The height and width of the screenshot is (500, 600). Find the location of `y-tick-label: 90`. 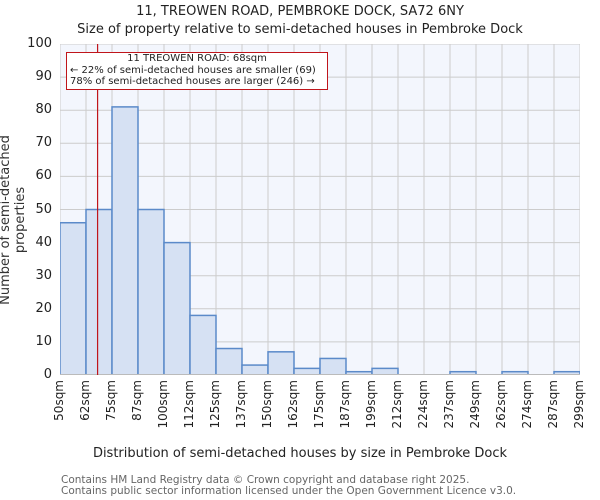

y-tick-label: 90 is located at coordinates (43, 77).